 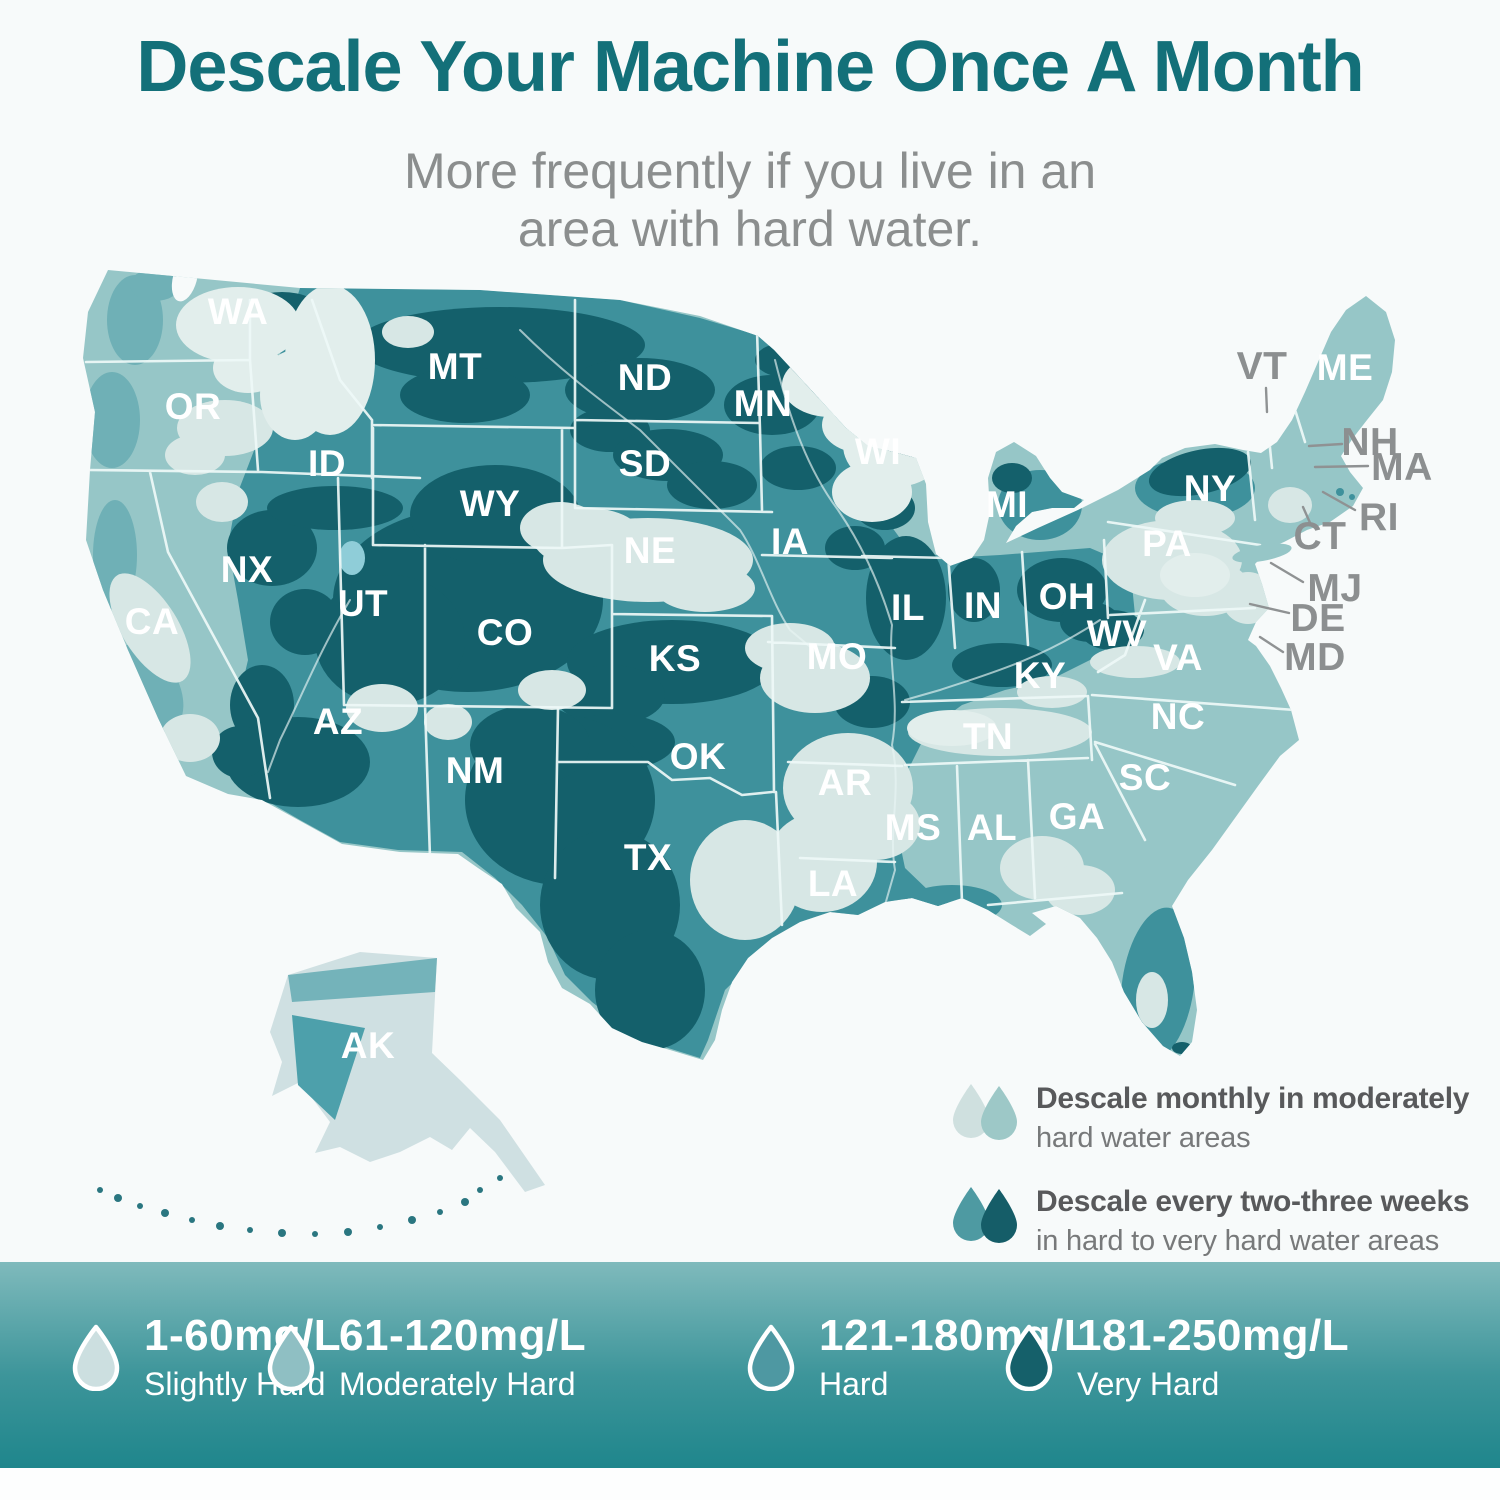 What do you see at coordinates (321, 1094) in the screenshot?
I see `alaska-region` at bounding box center [321, 1094].